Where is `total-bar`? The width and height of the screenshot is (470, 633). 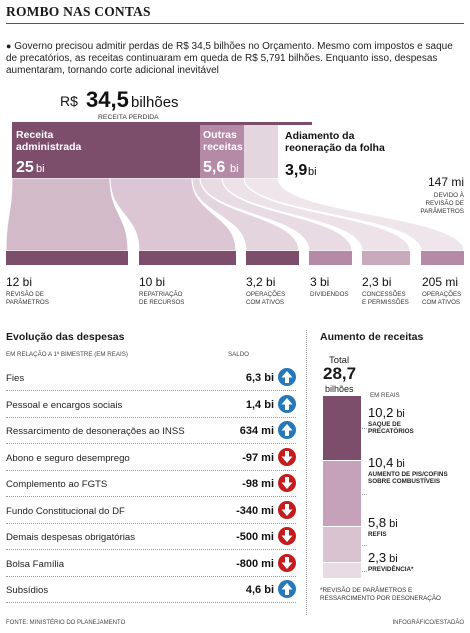
total-bar is located at coordinates (162, 123).